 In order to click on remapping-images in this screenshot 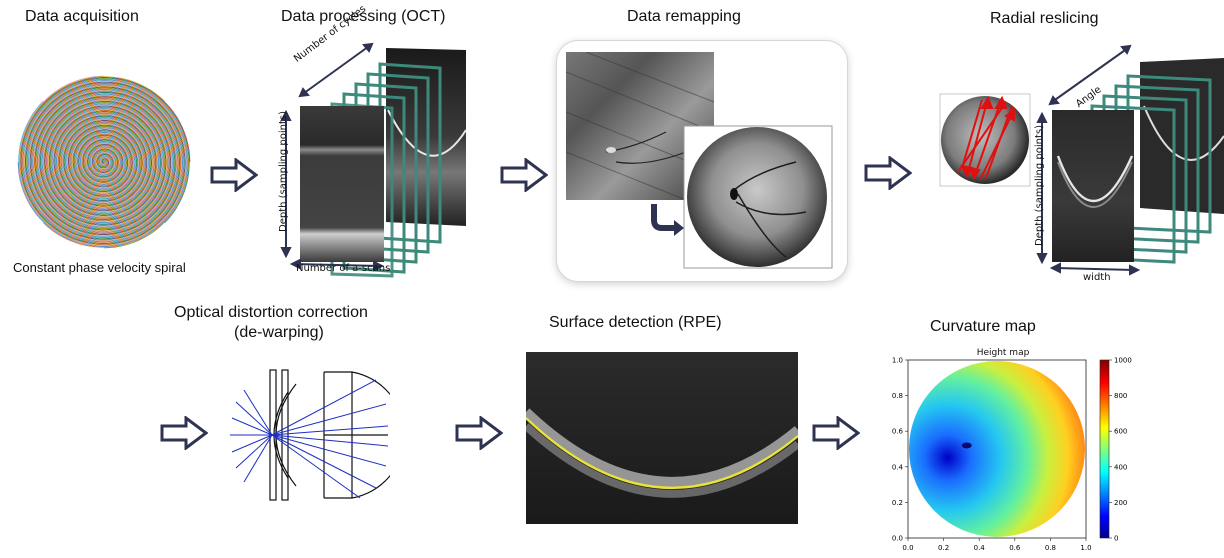, I will do `click(699, 160)`.